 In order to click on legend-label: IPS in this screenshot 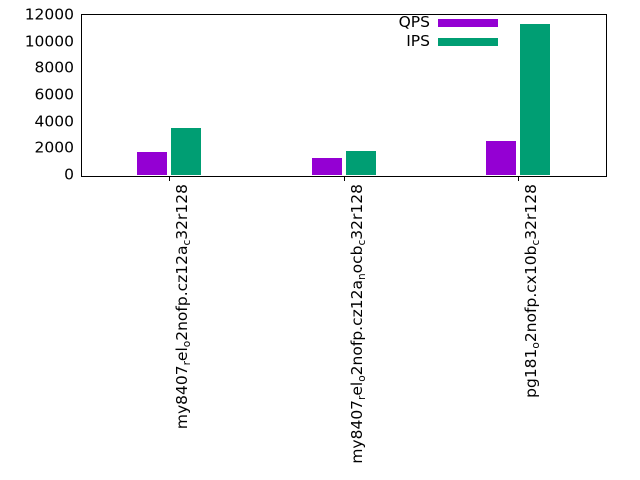, I will do `click(418, 41)`.